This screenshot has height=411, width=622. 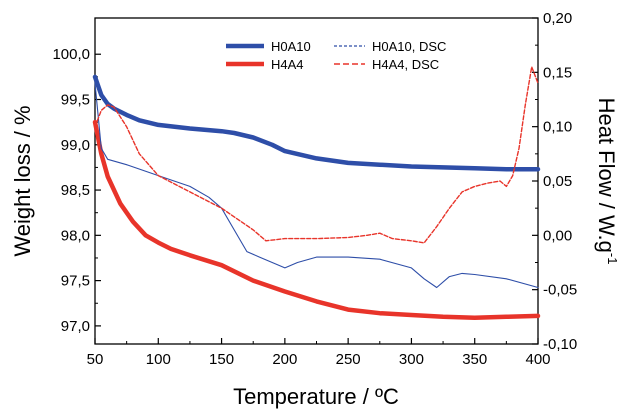 What do you see at coordinates (319, 353) in the screenshot?
I see `x-axis-ticks: 50 100 150 200 250 300 350 400` at bounding box center [319, 353].